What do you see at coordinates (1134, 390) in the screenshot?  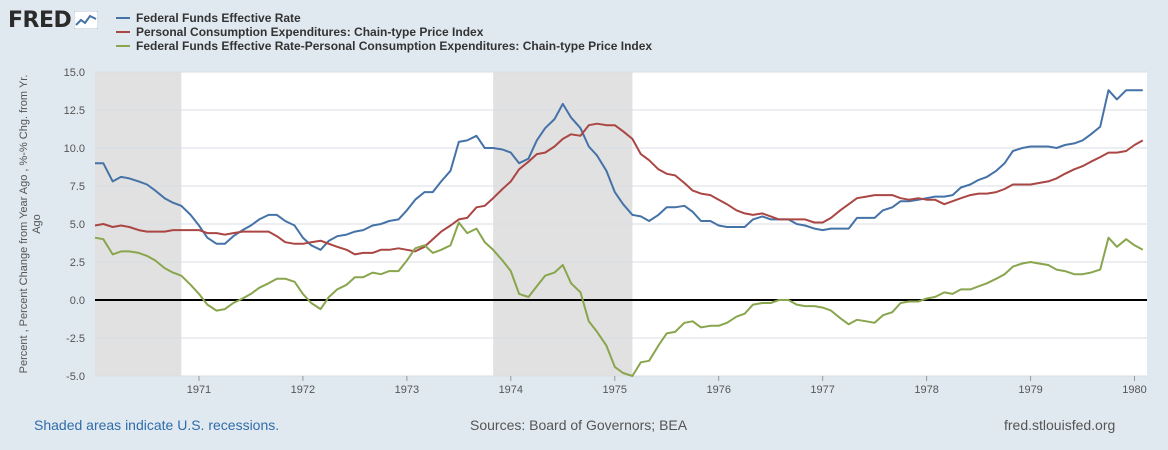 I see `x-tick-label: 1980` at bounding box center [1134, 390].